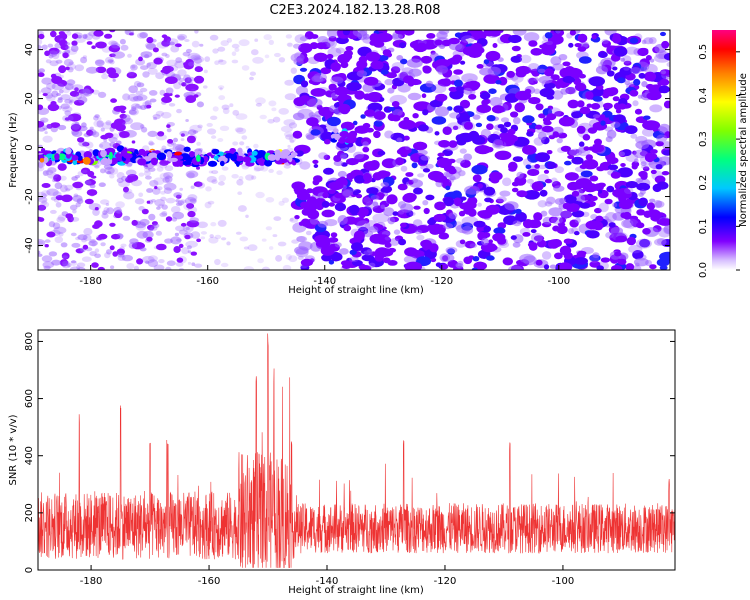  Describe the element at coordinates (324, 276) in the screenshot. I see `heatmap-x-ticks: -180 -160 -140 -120 -100` at that location.